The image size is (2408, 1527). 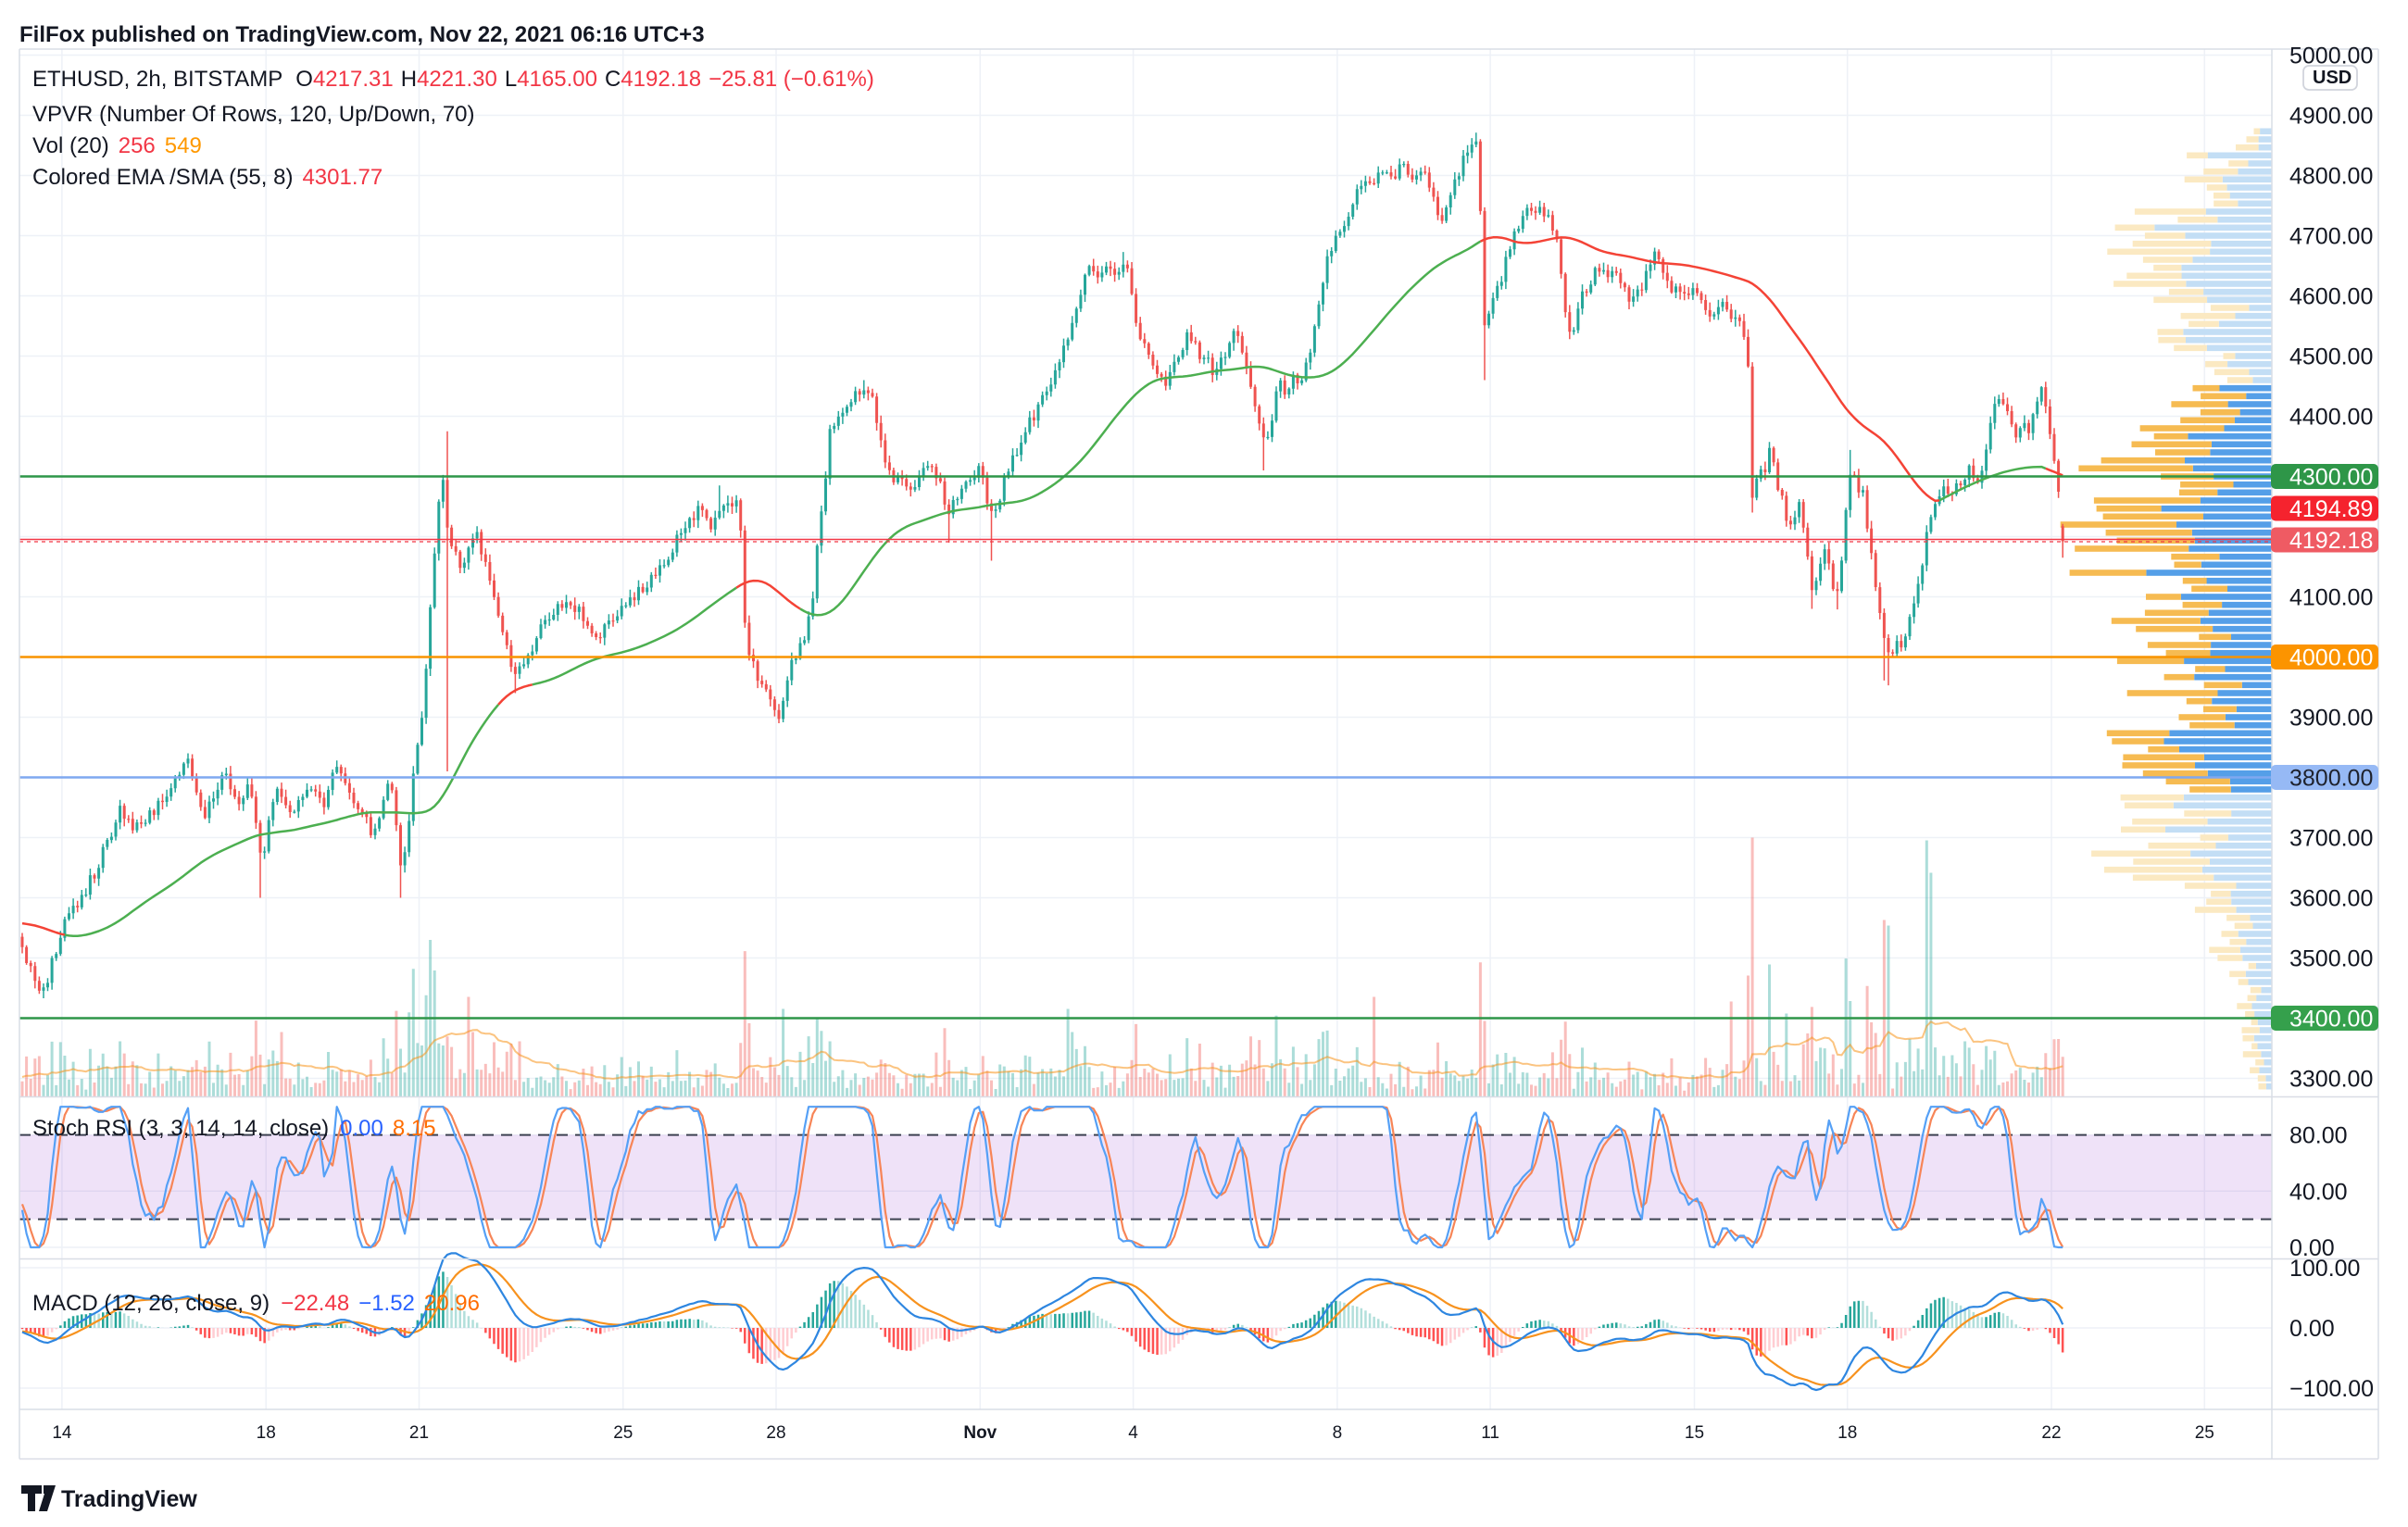 I want to click on svg-text: 14, so click(x=62, y=1433).